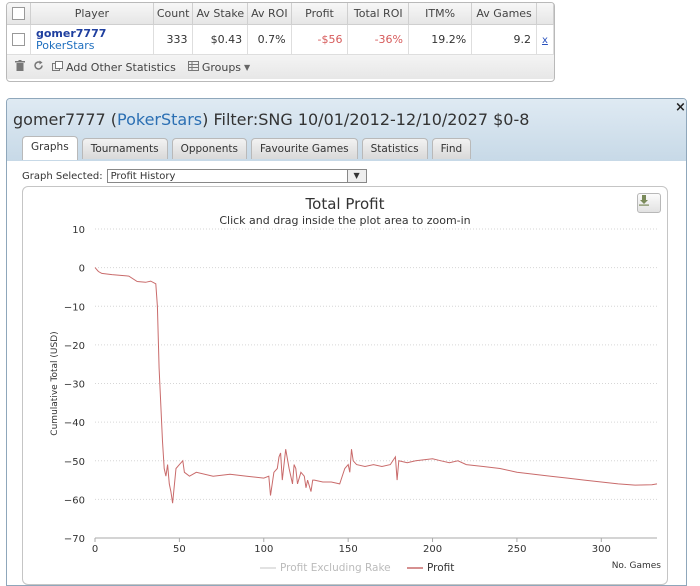 The image size is (700, 586). Describe the element at coordinates (348, 549) in the screenshot. I see `x-tick-label: 150` at that location.